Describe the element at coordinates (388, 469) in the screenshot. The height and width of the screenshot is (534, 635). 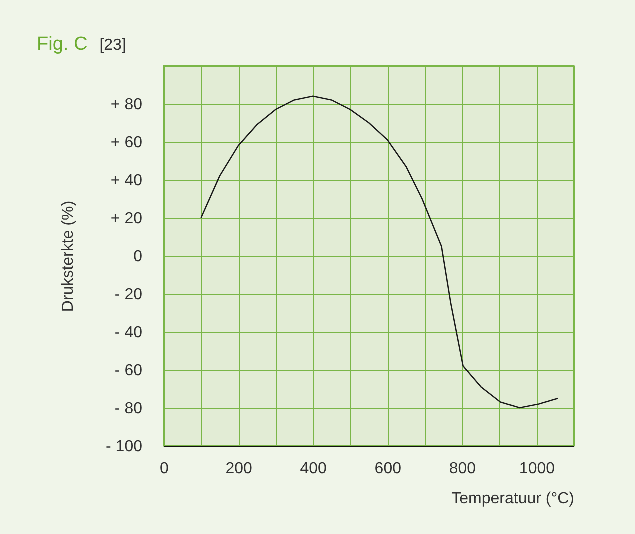
I see `x-tick-label: 600` at that location.